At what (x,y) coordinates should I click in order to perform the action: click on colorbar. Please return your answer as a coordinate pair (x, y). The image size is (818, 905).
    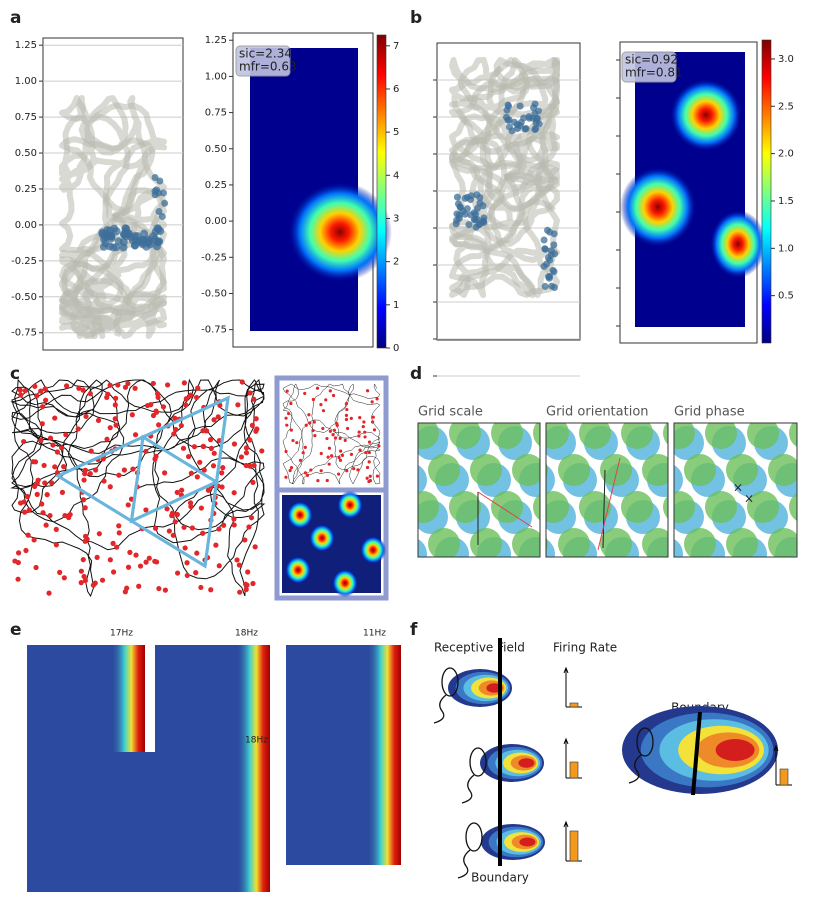
    Looking at the image, I should click on (381, 191).